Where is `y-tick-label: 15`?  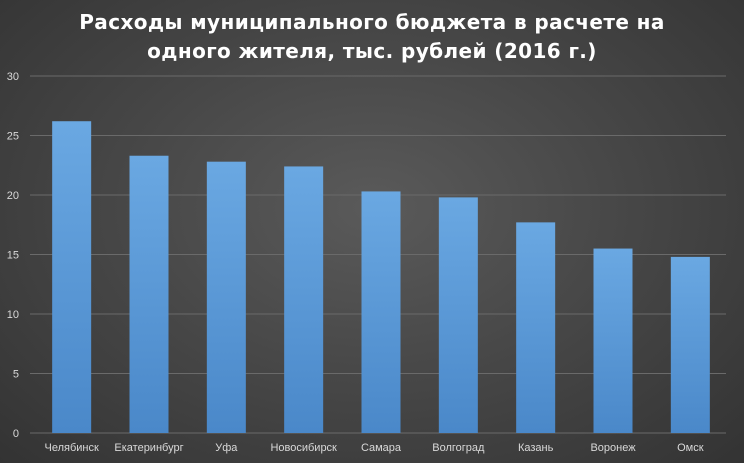 y-tick-label: 15 is located at coordinates (13, 256).